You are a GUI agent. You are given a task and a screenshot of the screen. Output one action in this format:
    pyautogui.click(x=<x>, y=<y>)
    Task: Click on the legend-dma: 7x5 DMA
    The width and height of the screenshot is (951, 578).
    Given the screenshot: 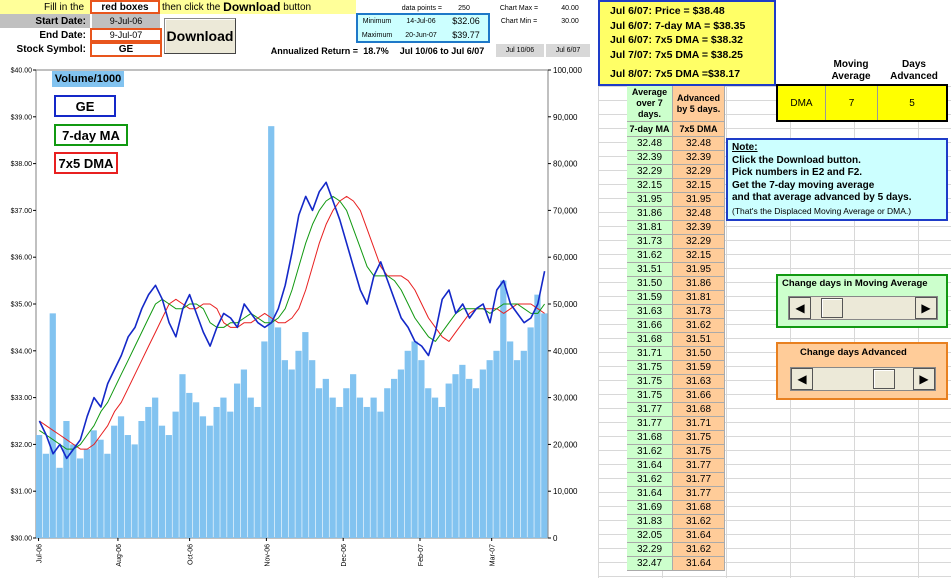 What is the action you would take?
    pyautogui.click(x=86, y=163)
    